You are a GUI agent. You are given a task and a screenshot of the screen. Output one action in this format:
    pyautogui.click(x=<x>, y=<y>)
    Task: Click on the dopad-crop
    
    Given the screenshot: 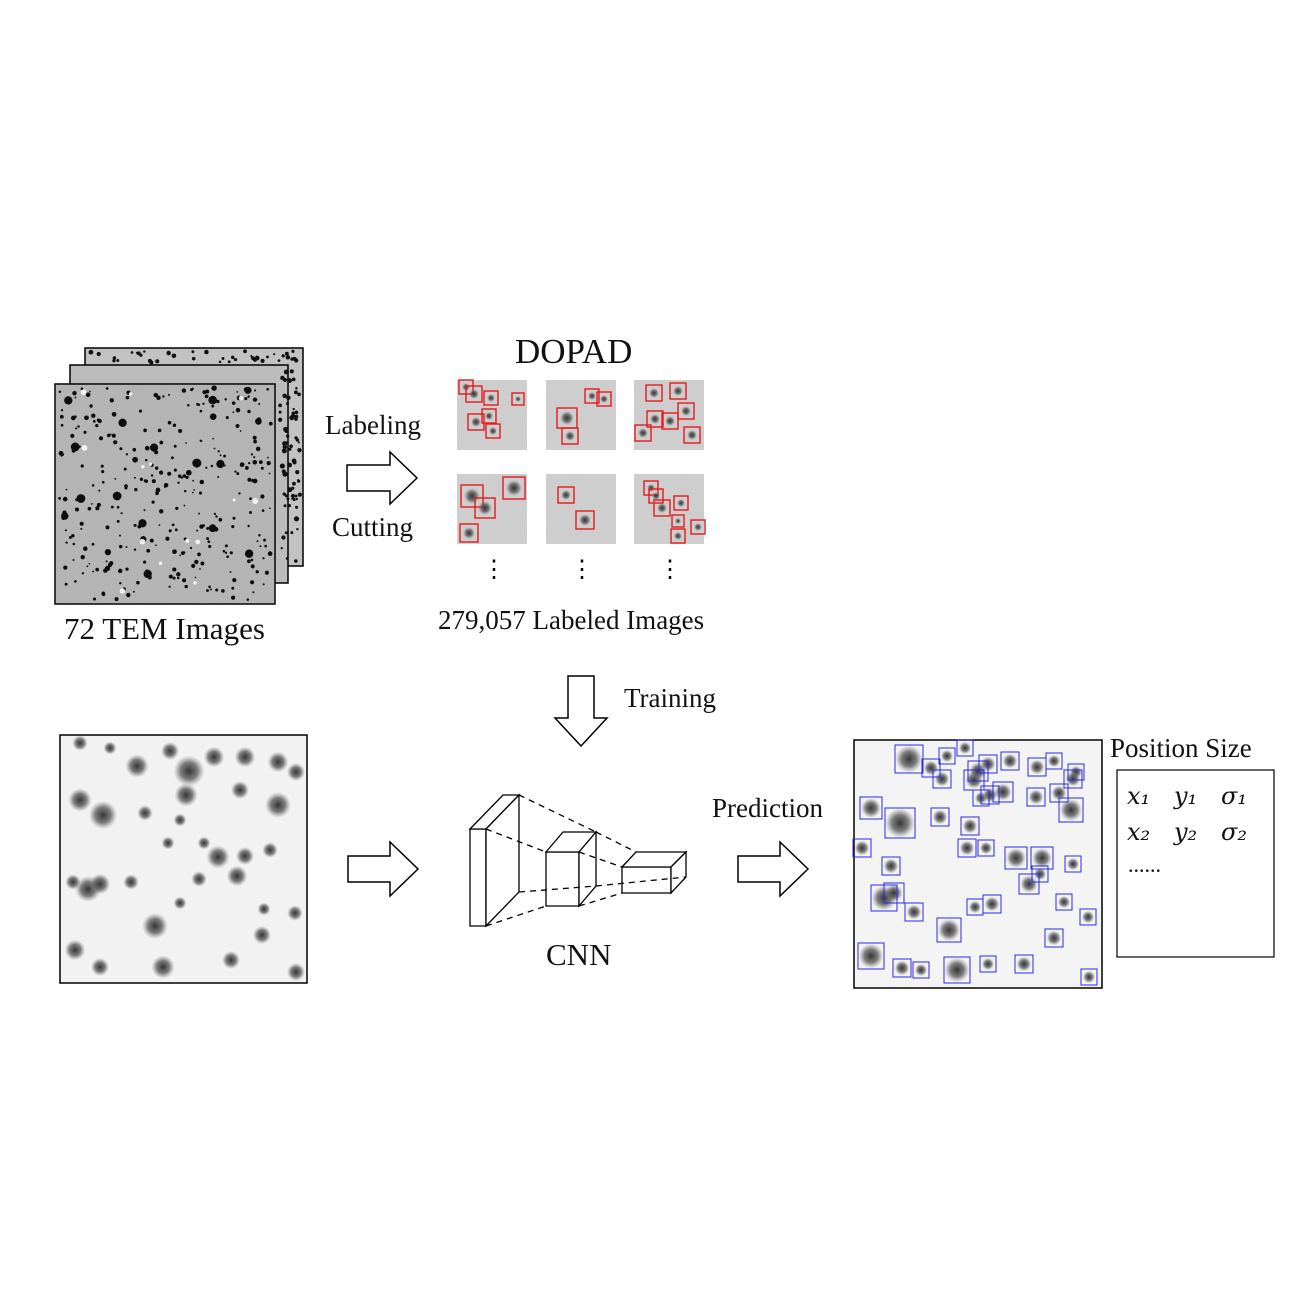 What is the action you would take?
    pyautogui.click(x=581, y=509)
    